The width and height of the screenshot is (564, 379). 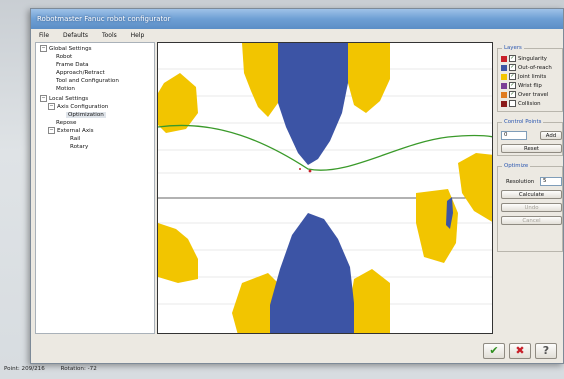 I want to click on joint-limits-swatch, so click(x=504, y=76).